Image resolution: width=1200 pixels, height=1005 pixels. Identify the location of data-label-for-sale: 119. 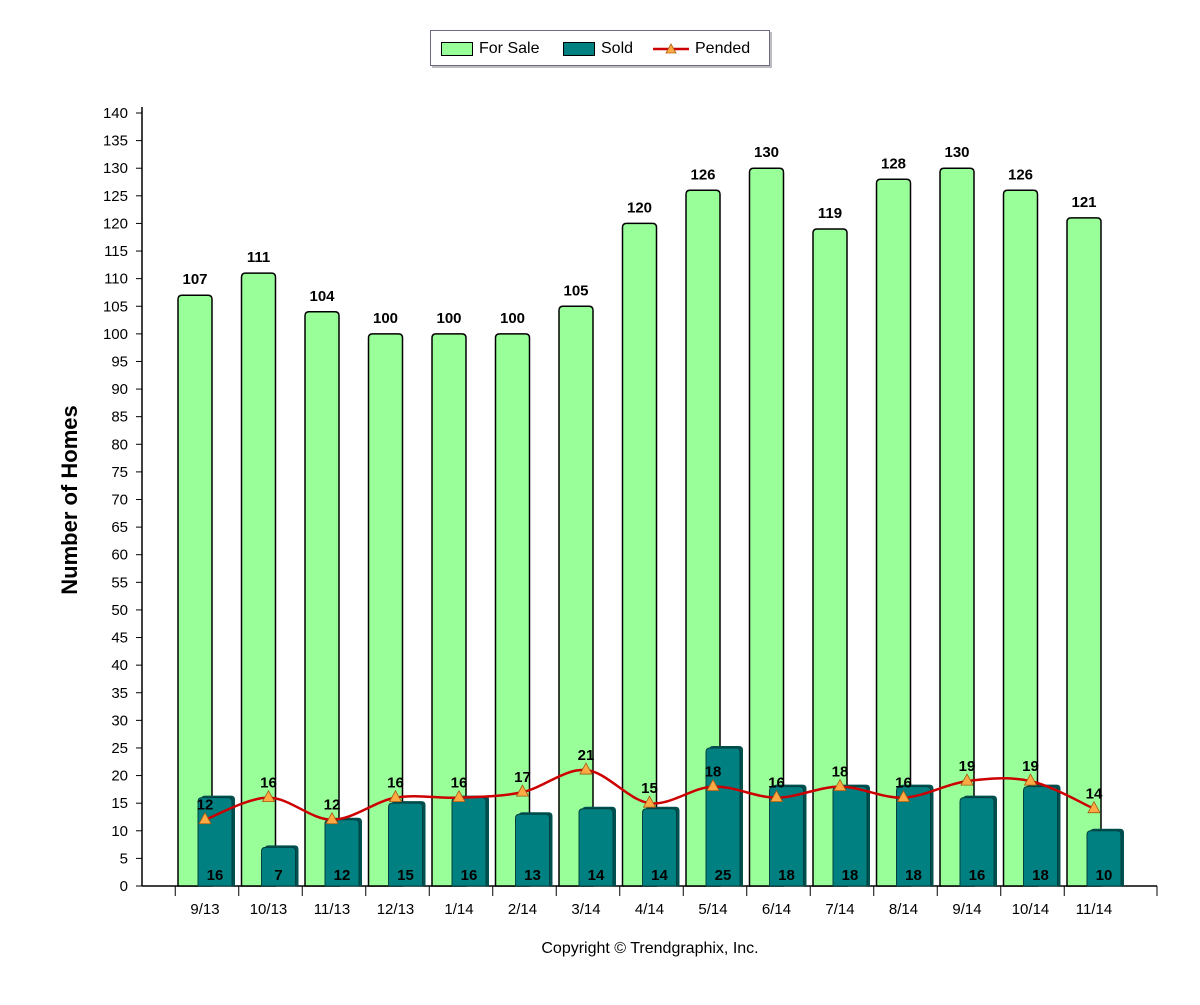
(830, 213).